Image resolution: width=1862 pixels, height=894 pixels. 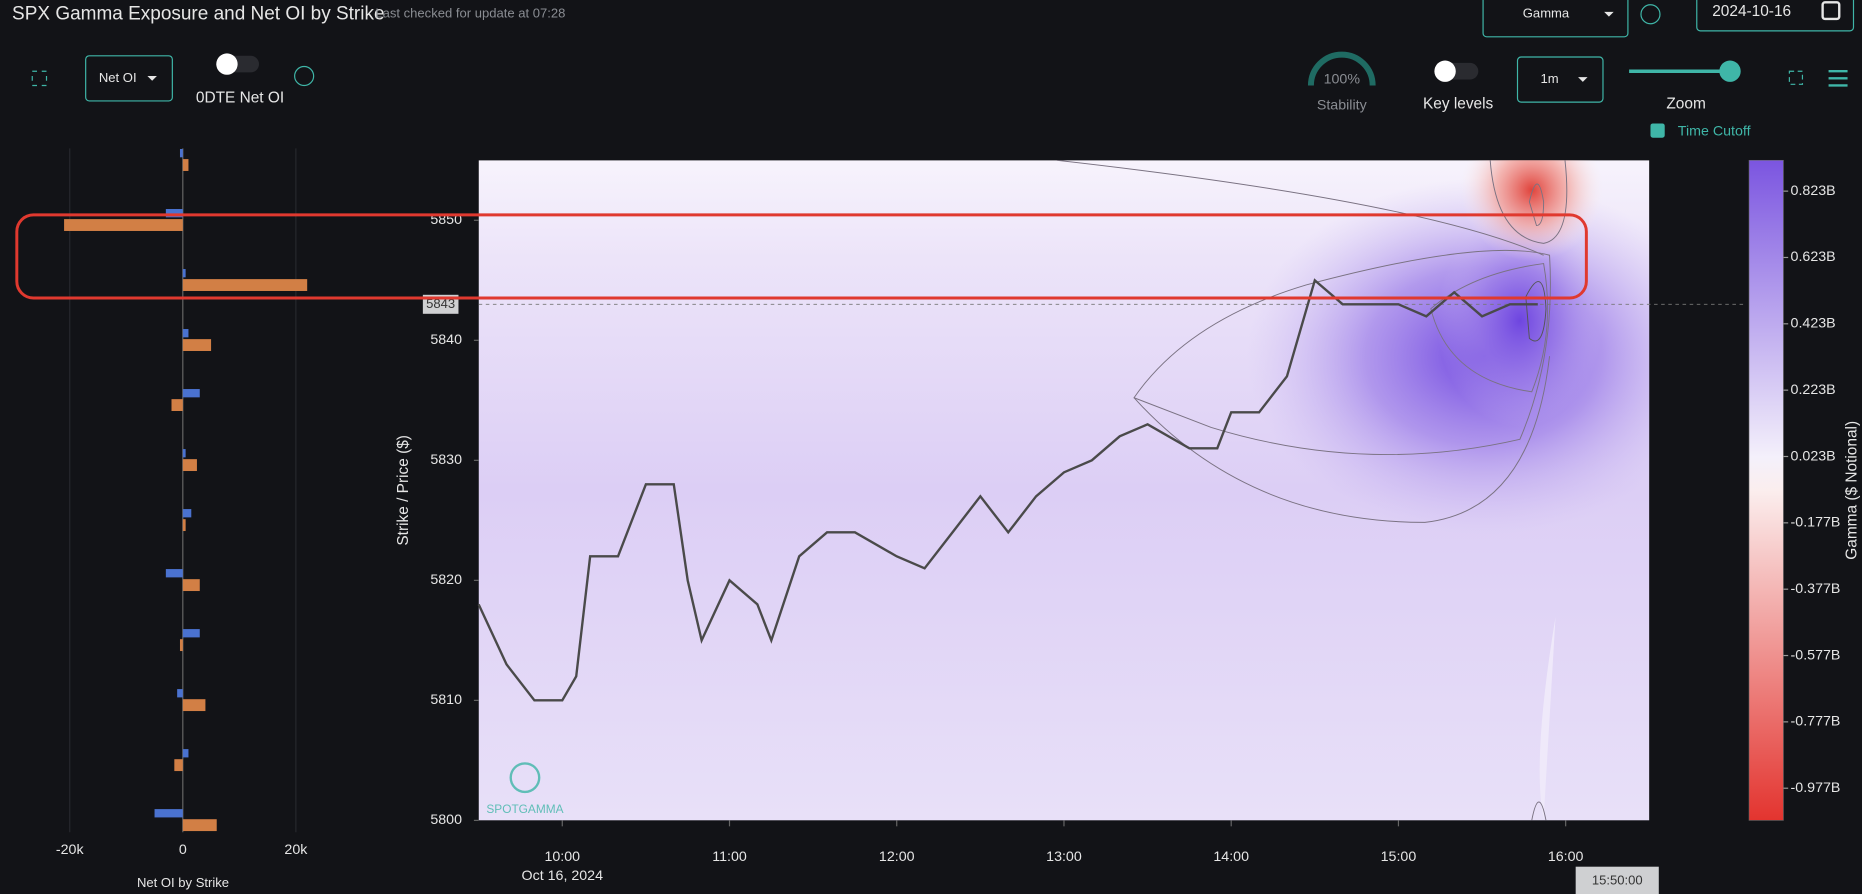 I want to click on stability-label: Stability, so click(x=1342, y=105).